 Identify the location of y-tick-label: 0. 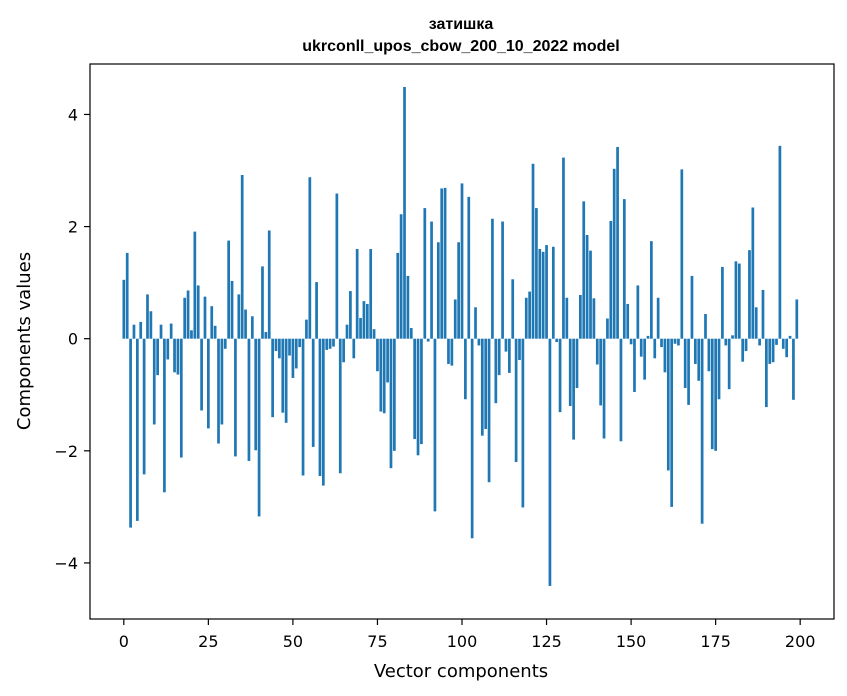
(73, 339).